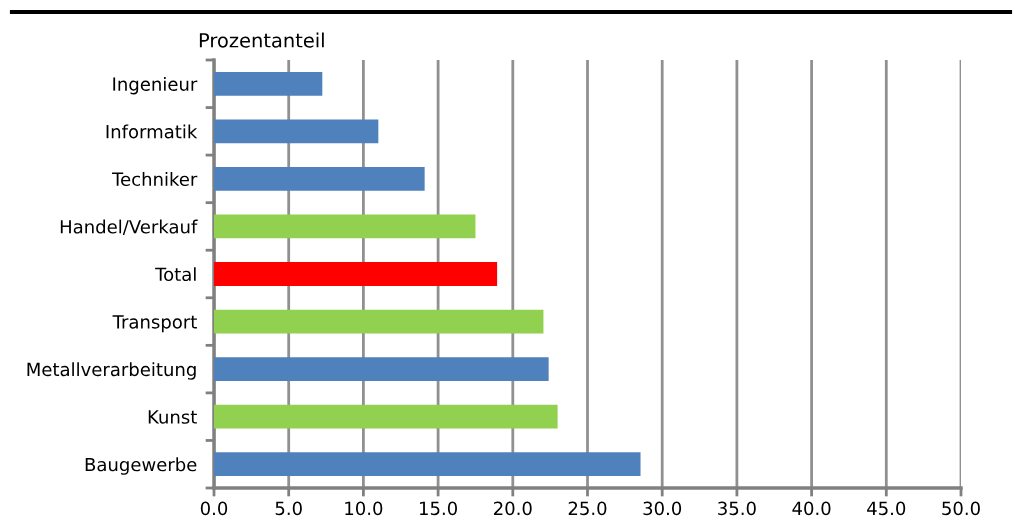 The image size is (1018, 532). I want to click on x-tick-label: 50.0, so click(961, 508).